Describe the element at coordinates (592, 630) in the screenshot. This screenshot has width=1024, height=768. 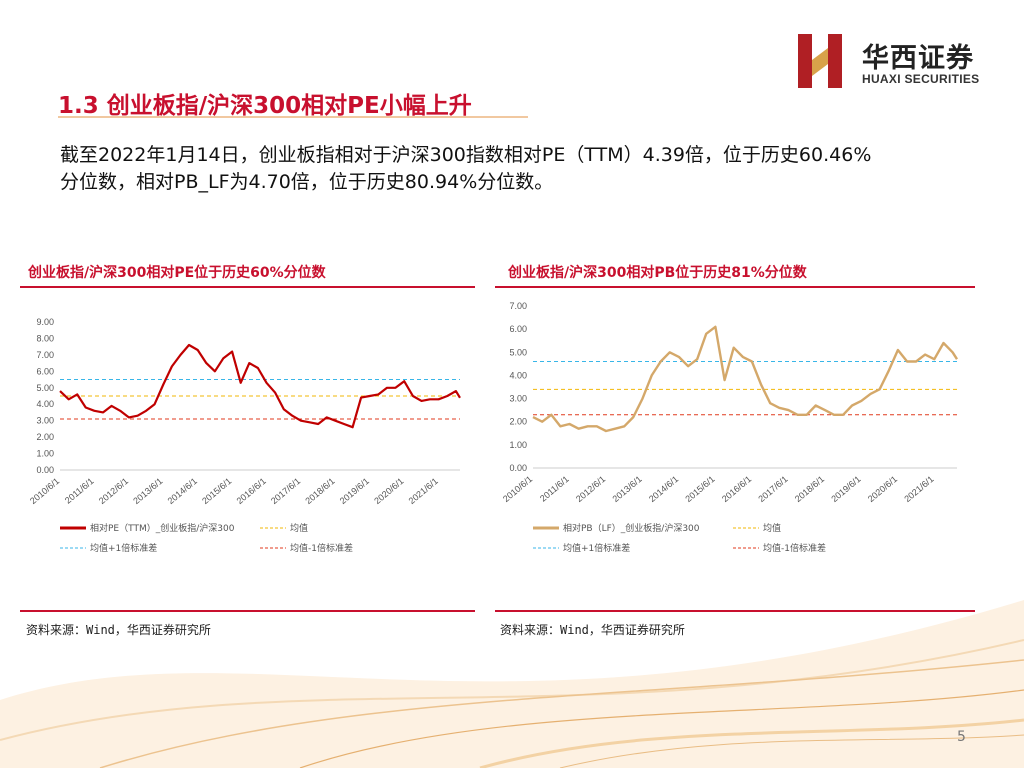
I see `source-note-pb: 资料来源：Wind，华西证券研究所` at that location.